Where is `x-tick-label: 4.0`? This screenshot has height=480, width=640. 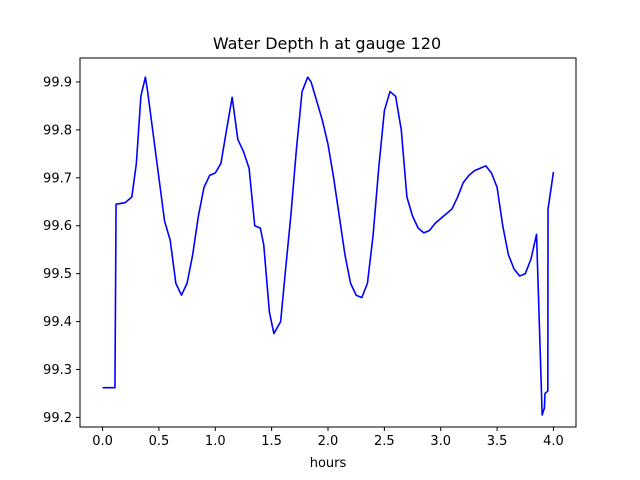 x-tick-label: 4.0 is located at coordinates (553, 441).